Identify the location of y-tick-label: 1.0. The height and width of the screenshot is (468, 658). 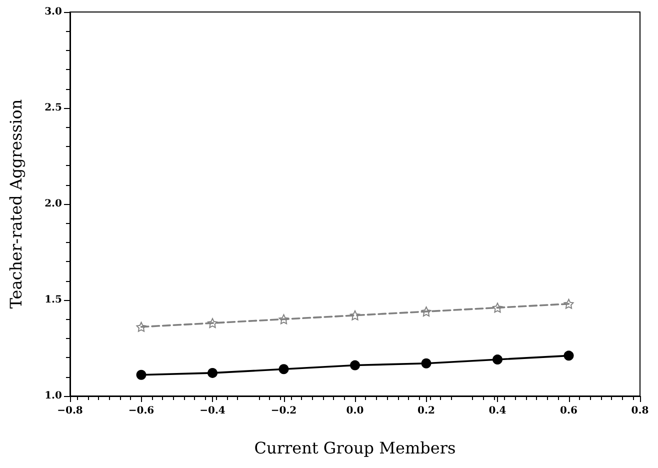
(53, 396).